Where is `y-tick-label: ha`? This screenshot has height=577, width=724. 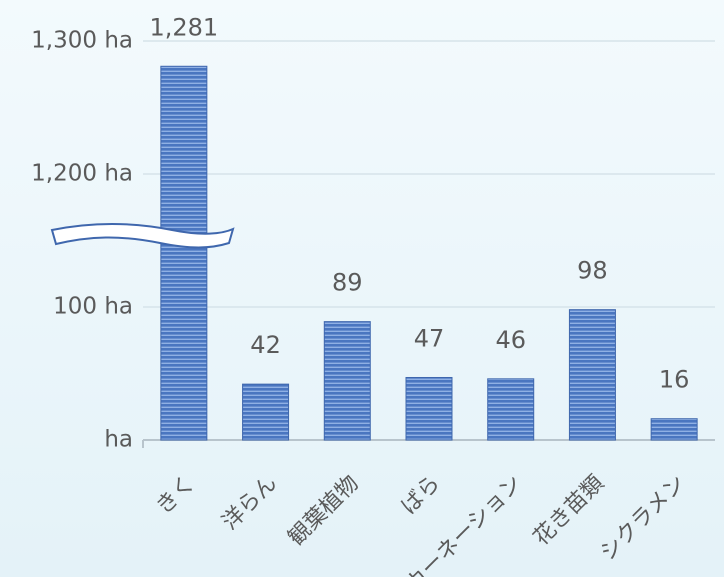
y-tick-label: ha is located at coordinates (118, 440).